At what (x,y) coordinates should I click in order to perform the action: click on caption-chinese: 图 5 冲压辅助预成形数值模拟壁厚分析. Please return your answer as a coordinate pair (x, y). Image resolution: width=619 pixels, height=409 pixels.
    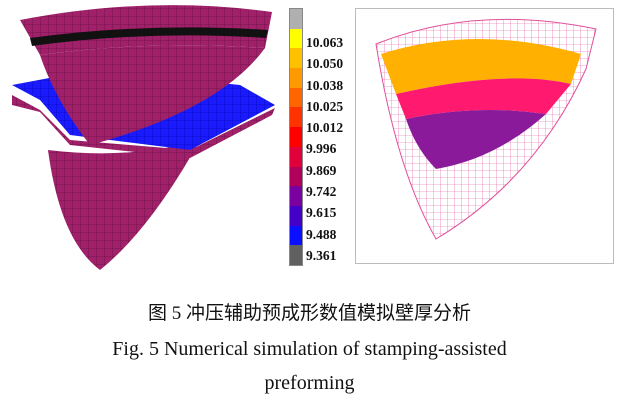
    Looking at the image, I should click on (309, 313).